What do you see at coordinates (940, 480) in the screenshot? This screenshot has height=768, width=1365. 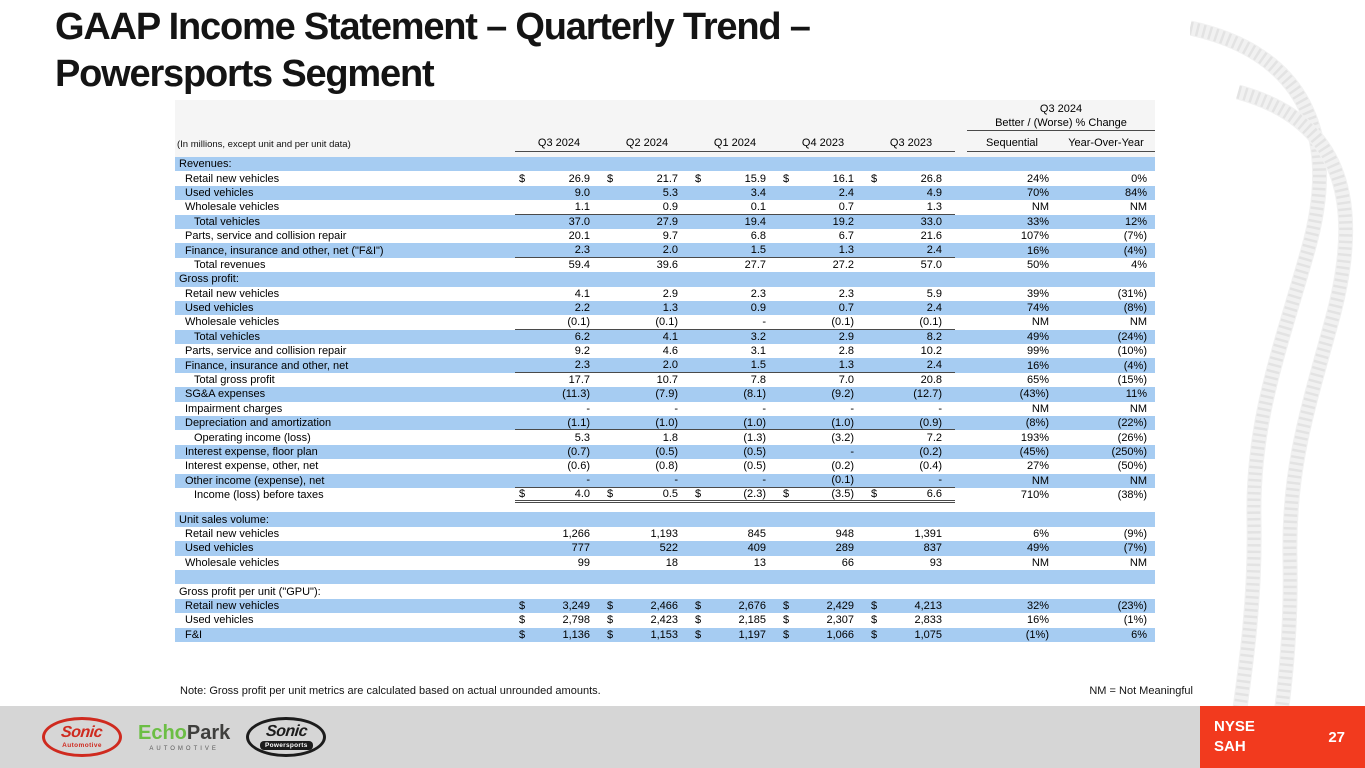 I see `value-text: -` at bounding box center [940, 480].